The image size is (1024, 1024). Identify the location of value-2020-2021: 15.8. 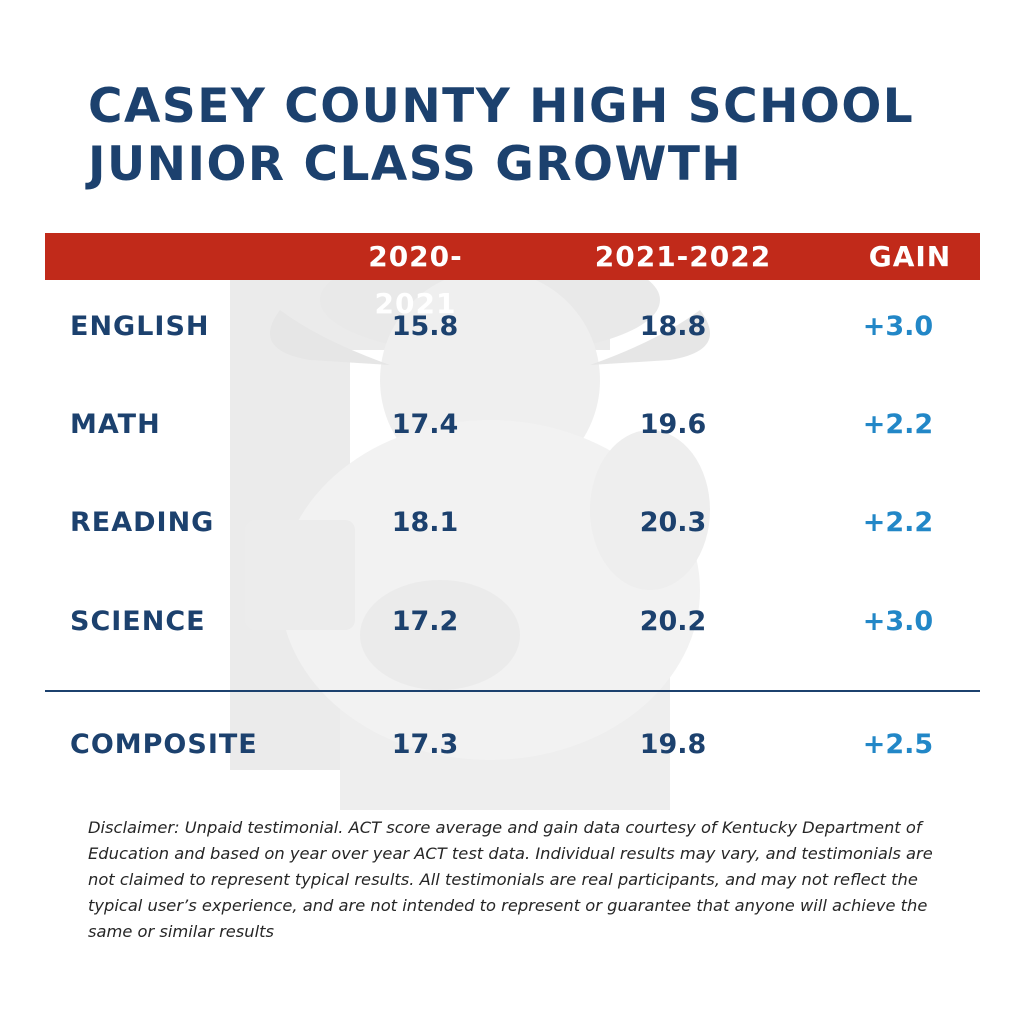
(425, 326).